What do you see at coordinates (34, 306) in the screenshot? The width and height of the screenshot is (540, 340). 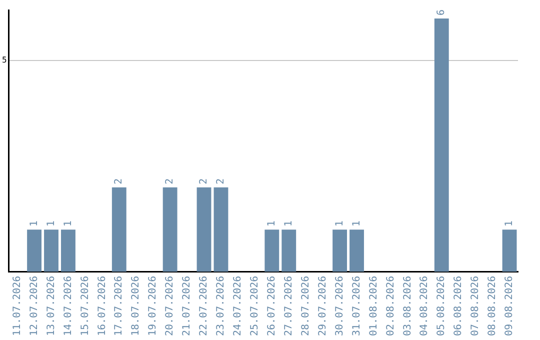 I see `x-tick-label: 12.07.2026` at bounding box center [34, 306].